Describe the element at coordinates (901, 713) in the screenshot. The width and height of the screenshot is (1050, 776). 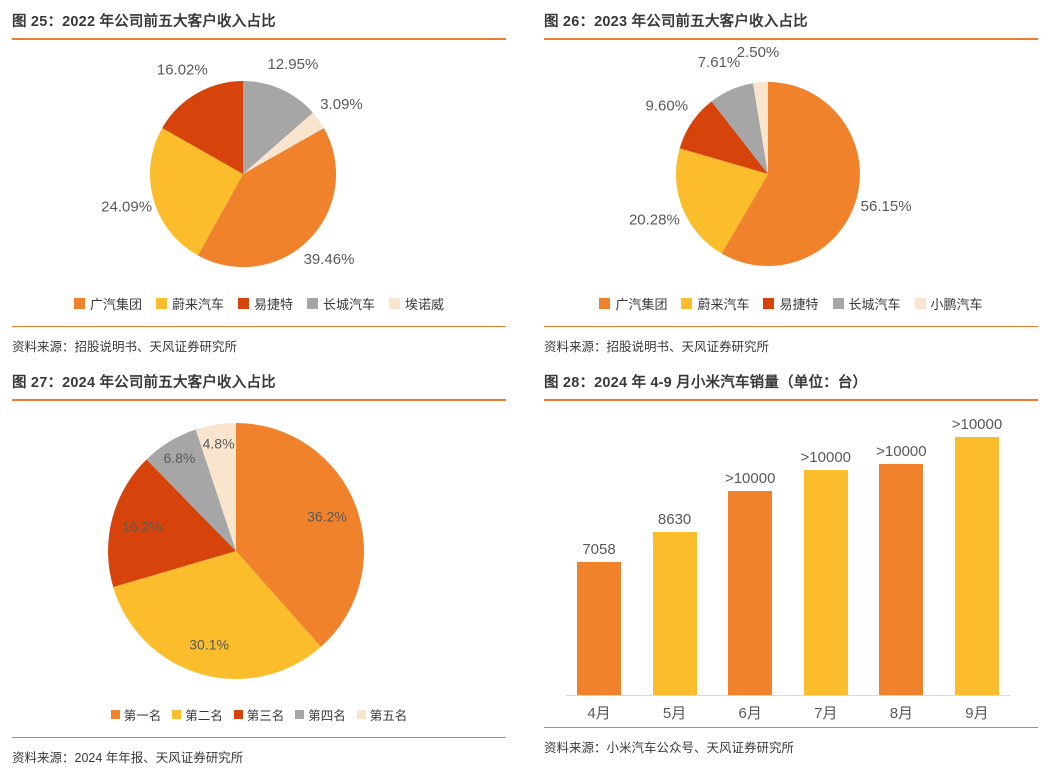
I see `x-axis-label: 8月` at that location.